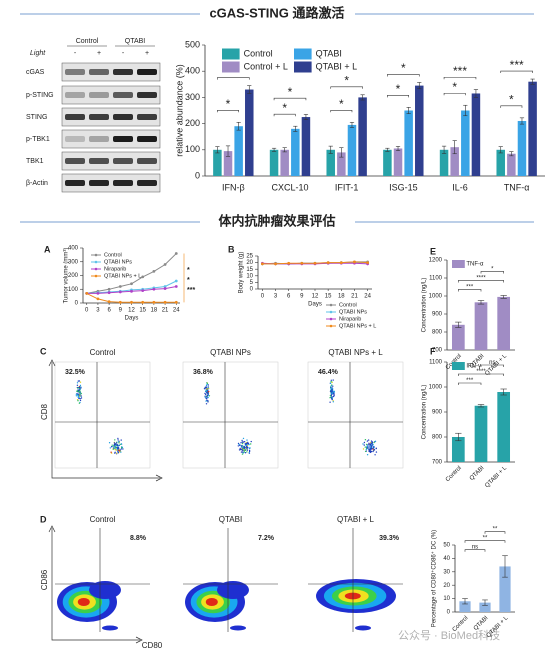  Describe the element at coordinates (73, 290) in the screenshot. I see `y-tick-label: 100` at that location.